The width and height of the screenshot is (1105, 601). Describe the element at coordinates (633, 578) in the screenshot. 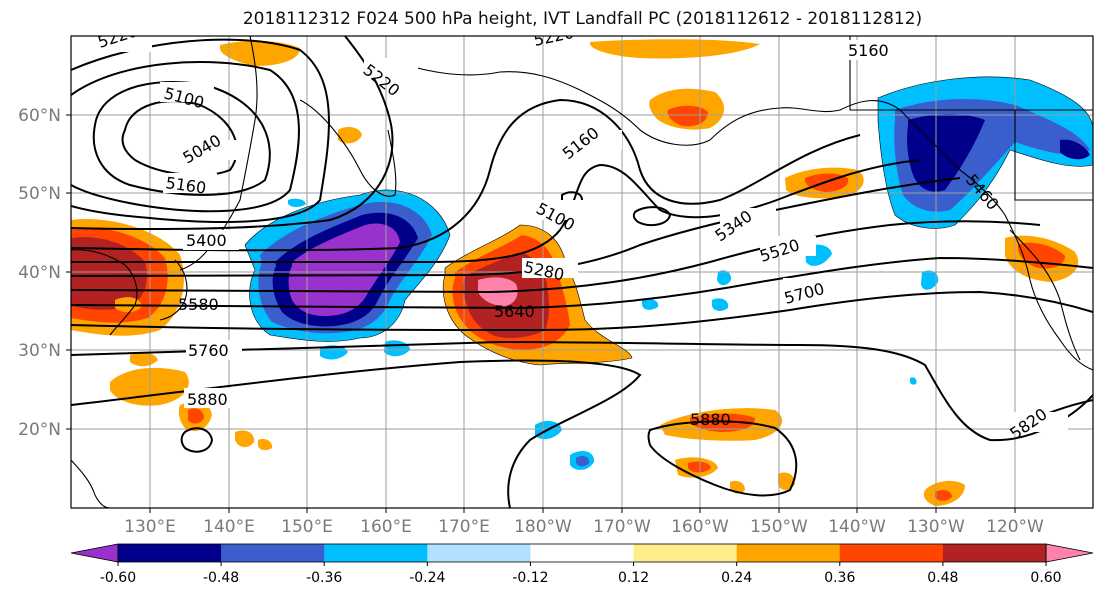

I see `colorbar-tick-label: 0.12` at that location.